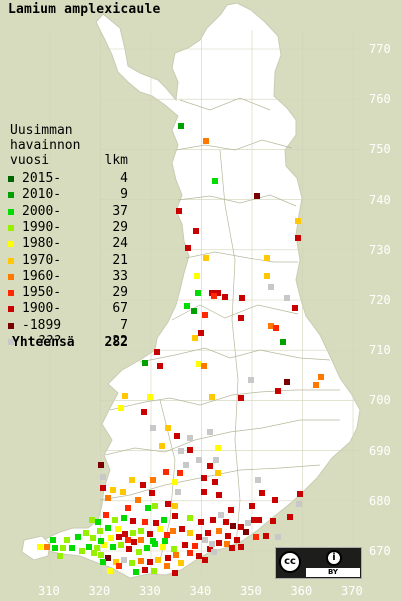  Describe the element at coordinates (380, 300) in the screenshot. I see `y-grid-label: 720` at that location.